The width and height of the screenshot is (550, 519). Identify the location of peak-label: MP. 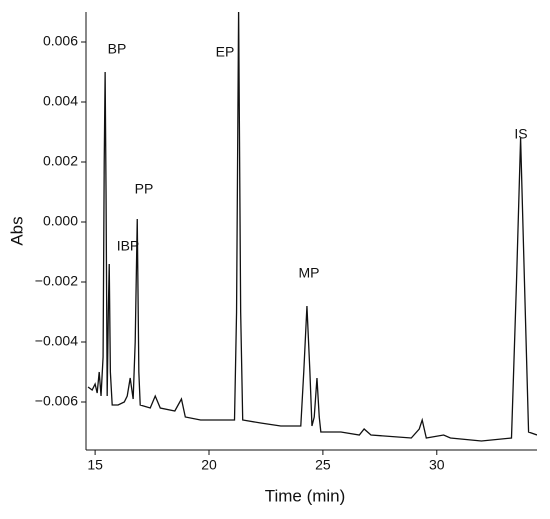
(309, 273).